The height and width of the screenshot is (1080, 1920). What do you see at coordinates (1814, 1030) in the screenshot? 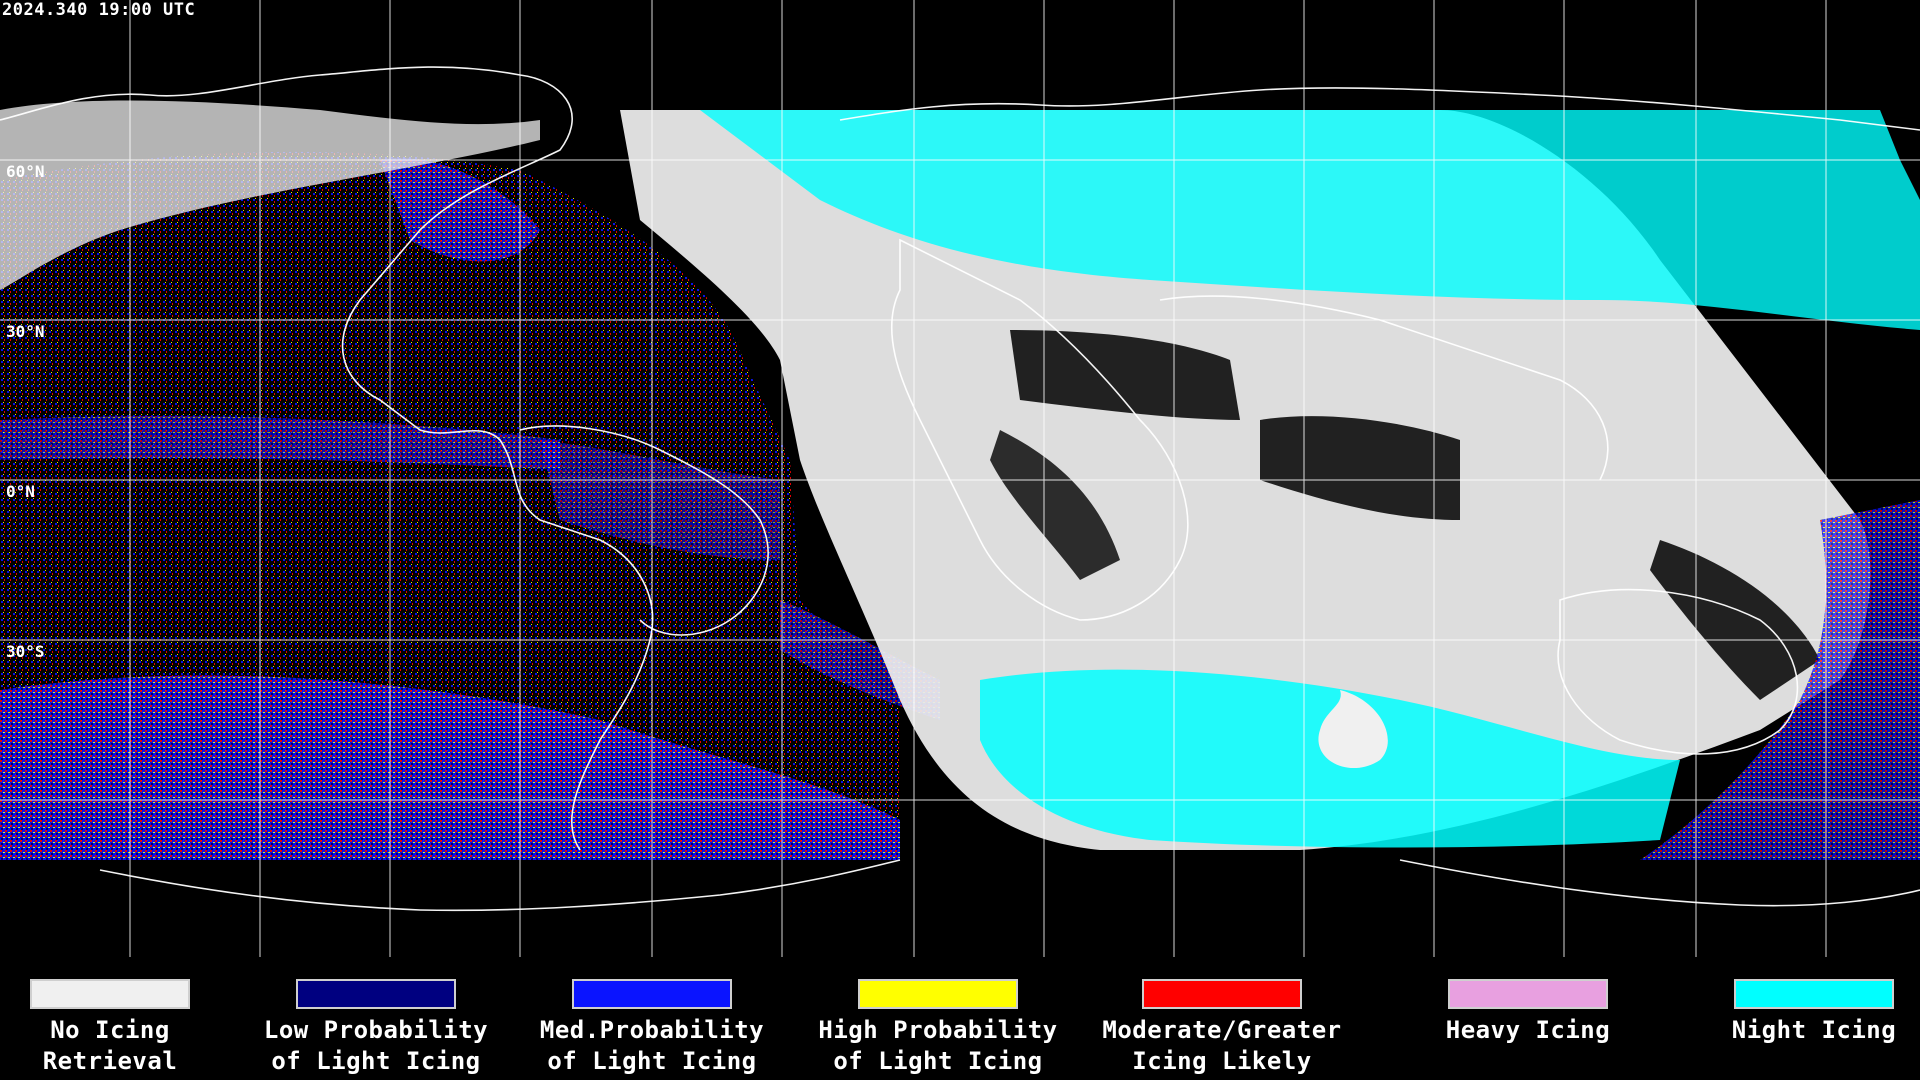
I see `legend-label: Night Icing` at bounding box center [1814, 1030].